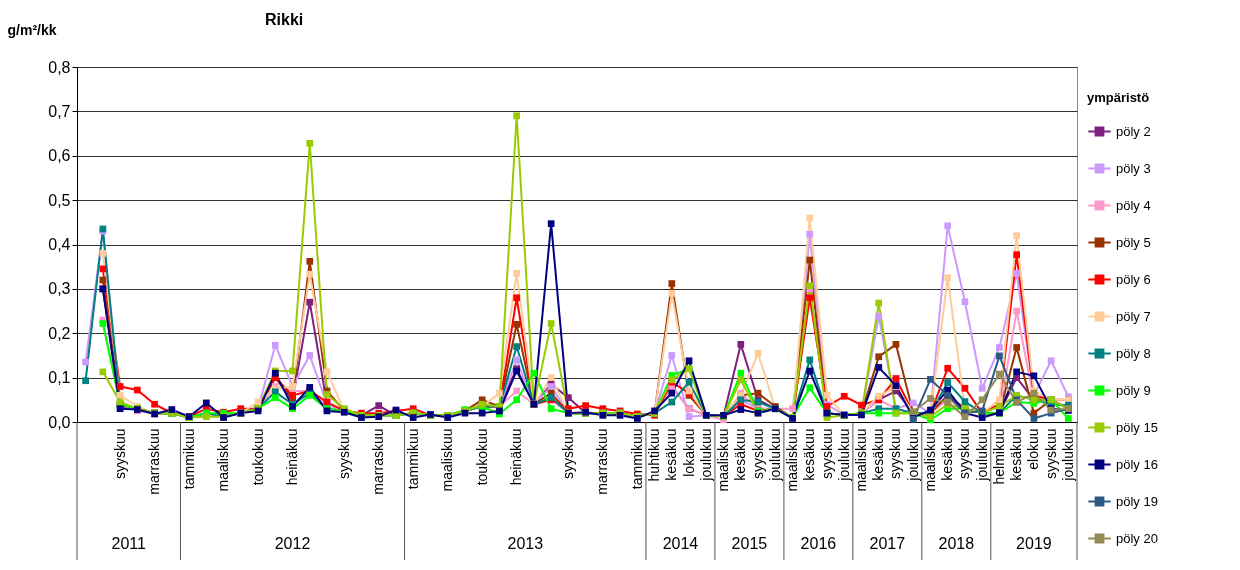 This screenshot has height=570, width=1240. I want to click on text: 2012, so click(292, 543).